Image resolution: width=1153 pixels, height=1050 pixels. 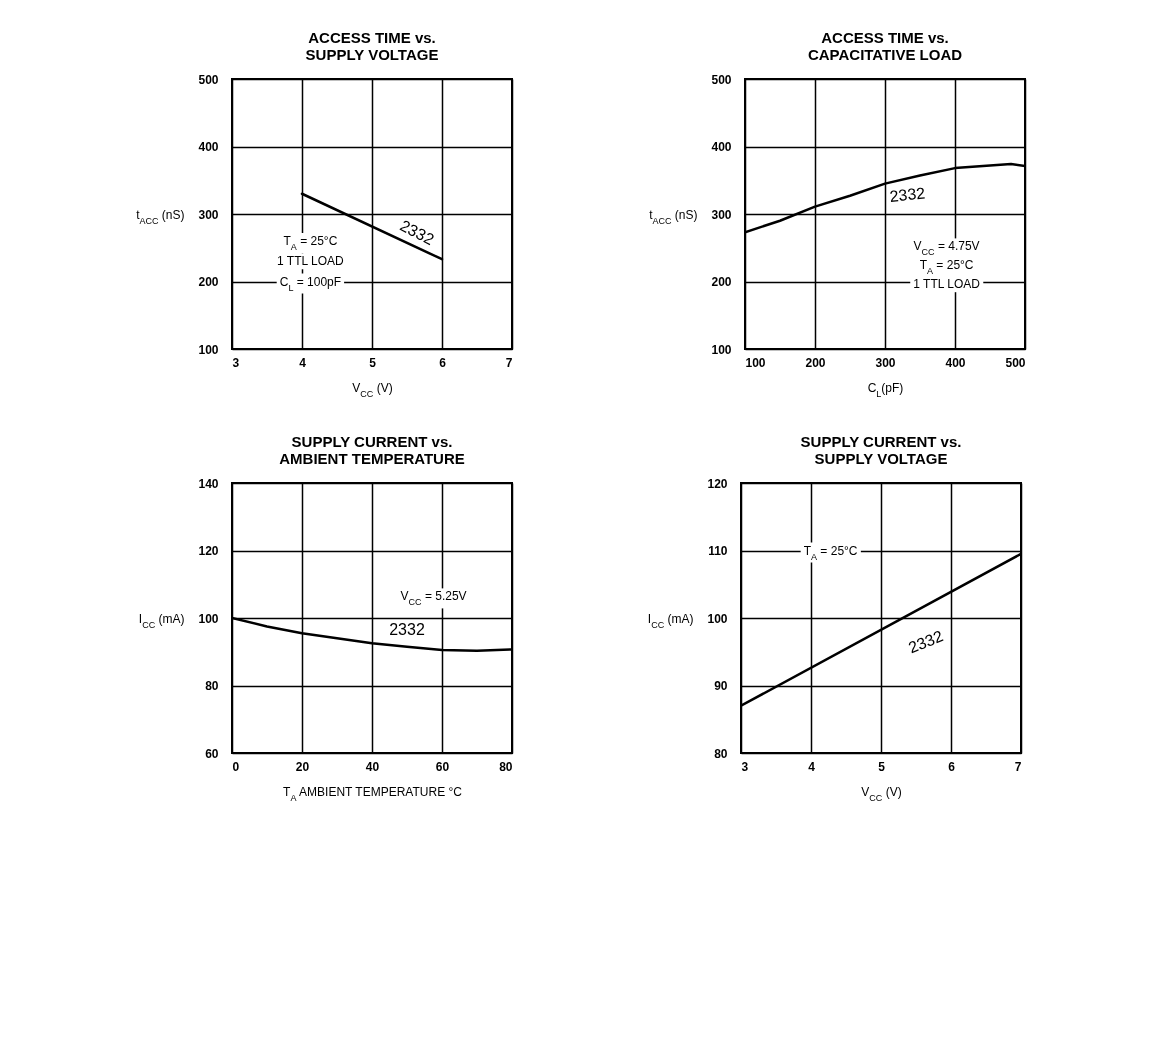 I want to click on y-tick-label: 60, so click(x=212, y=753).